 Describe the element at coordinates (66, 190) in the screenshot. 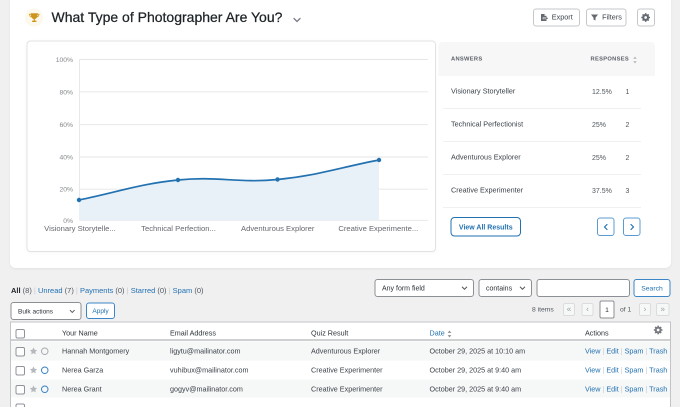

I see `svg-text: 20%` at that location.